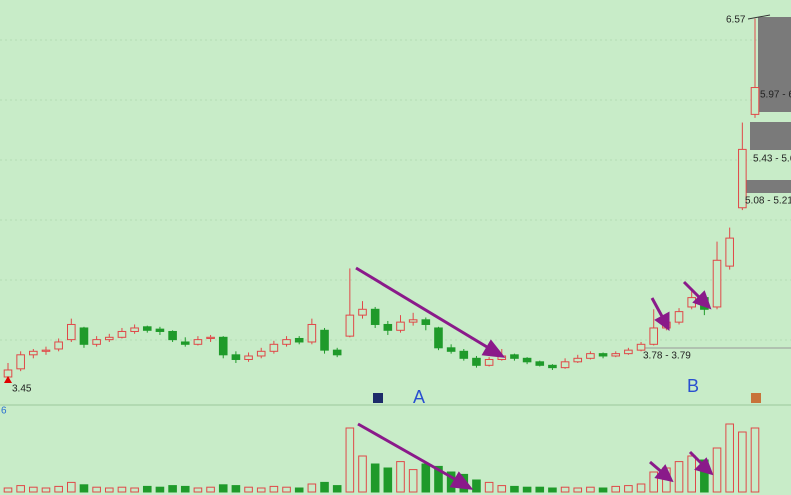 The width and height of the screenshot is (791, 495). What do you see at coordinates (4, 411) in the screenshot?
I see `volume-label: 6` at bounding box center [4, 411].